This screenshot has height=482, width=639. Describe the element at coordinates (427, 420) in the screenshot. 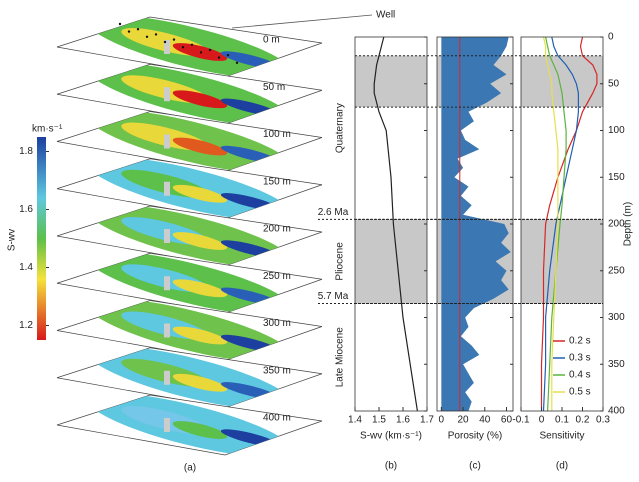

I see `x-tick-label: 1.7` at that location.